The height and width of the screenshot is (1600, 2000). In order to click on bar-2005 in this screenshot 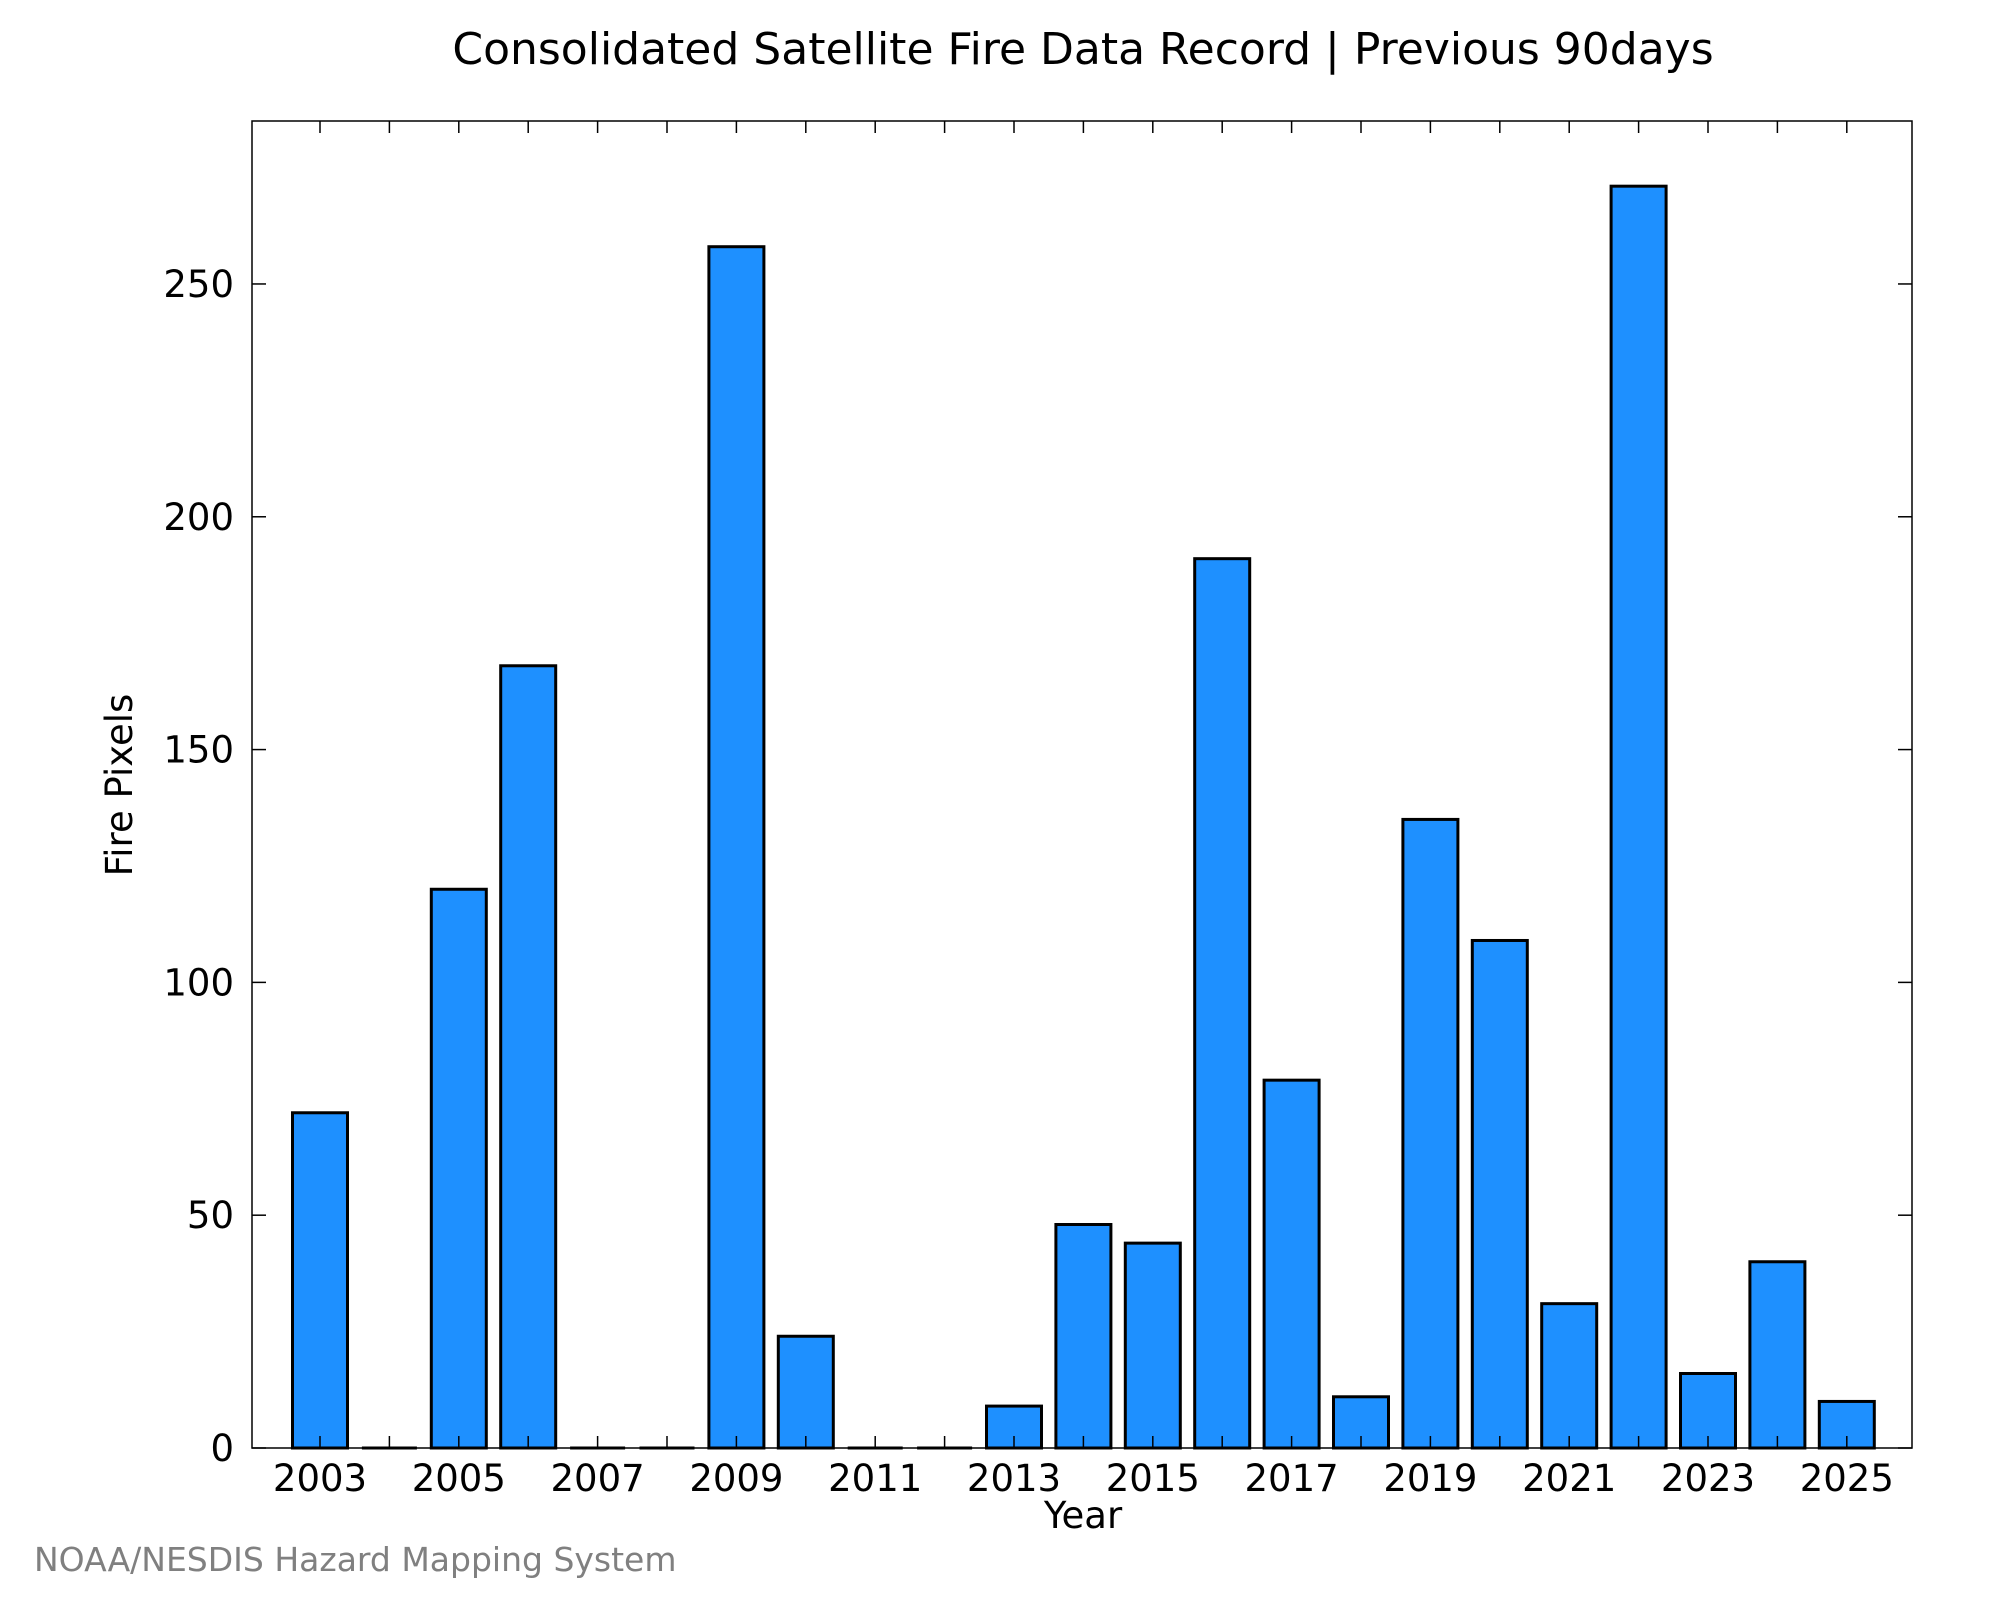, I will do `click(458, 1168)`.